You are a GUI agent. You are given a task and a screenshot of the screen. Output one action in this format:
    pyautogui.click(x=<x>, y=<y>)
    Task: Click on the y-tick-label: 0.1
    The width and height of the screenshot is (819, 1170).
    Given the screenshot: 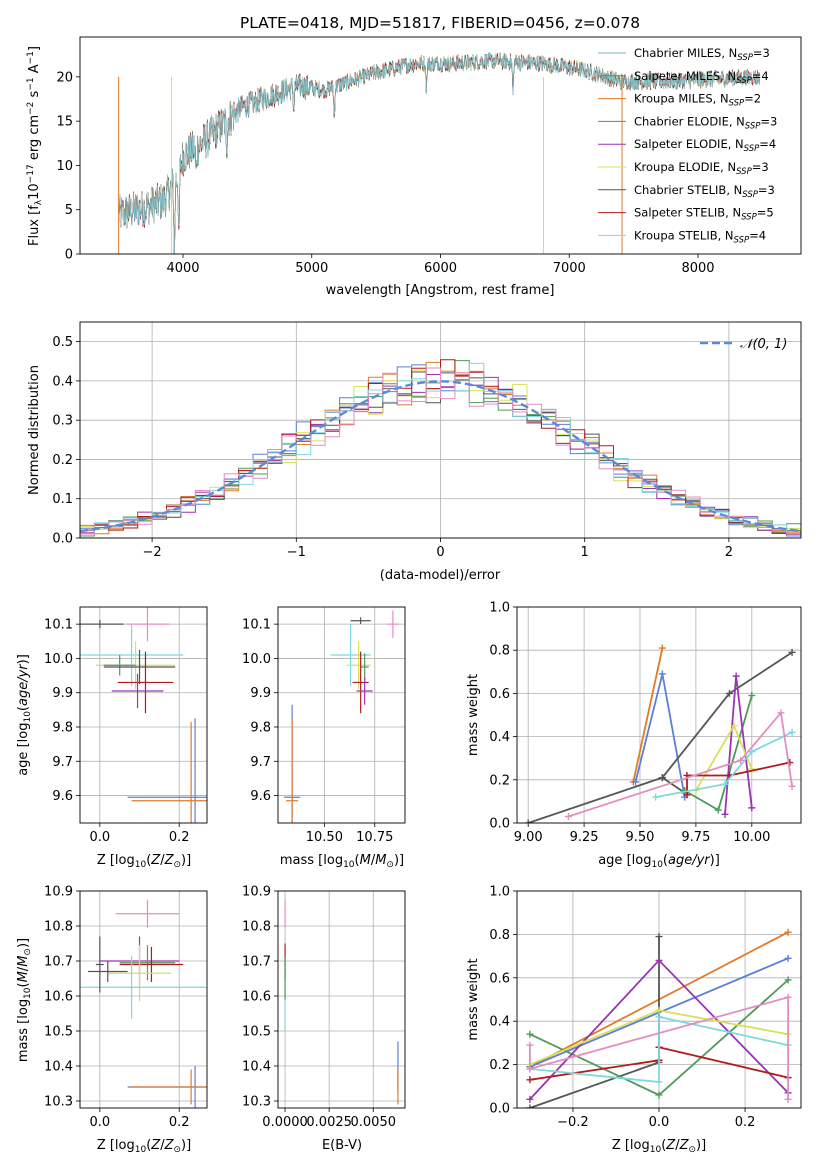 What is the action you would take?
    pyautogui.click(x=62, y=499)
    